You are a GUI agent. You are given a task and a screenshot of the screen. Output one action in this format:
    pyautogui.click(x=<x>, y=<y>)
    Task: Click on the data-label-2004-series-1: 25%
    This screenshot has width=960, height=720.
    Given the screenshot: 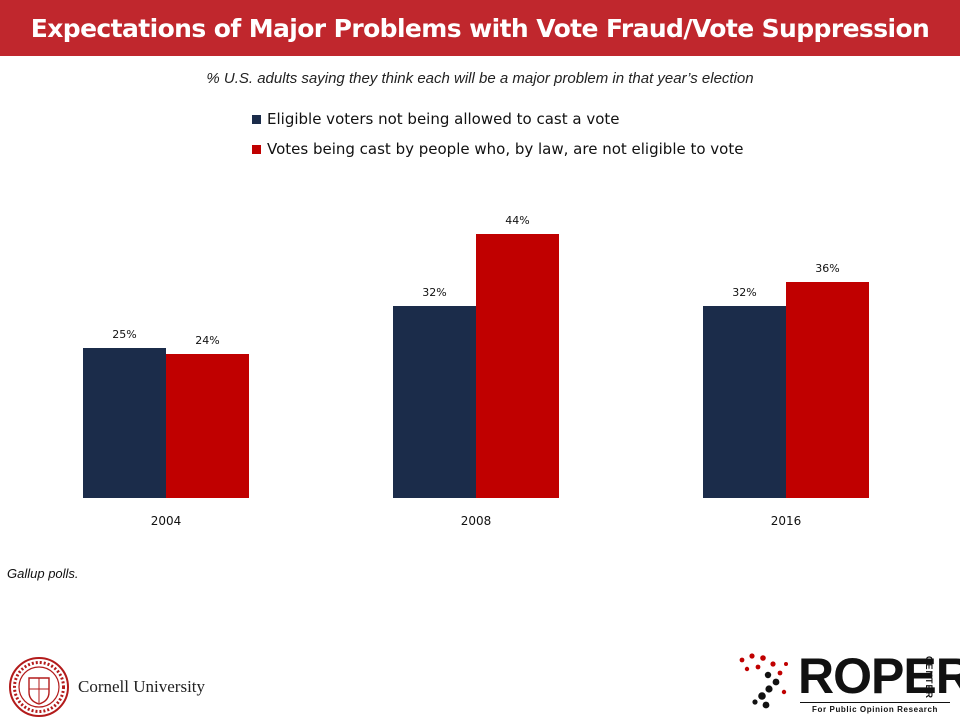 What is the action you would take?
    pyautogui.click(x=124, y=334)
    